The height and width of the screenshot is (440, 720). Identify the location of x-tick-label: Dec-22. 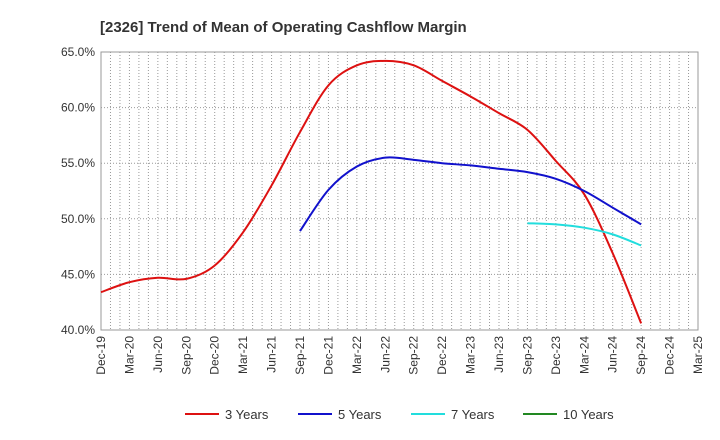
(442, 355).